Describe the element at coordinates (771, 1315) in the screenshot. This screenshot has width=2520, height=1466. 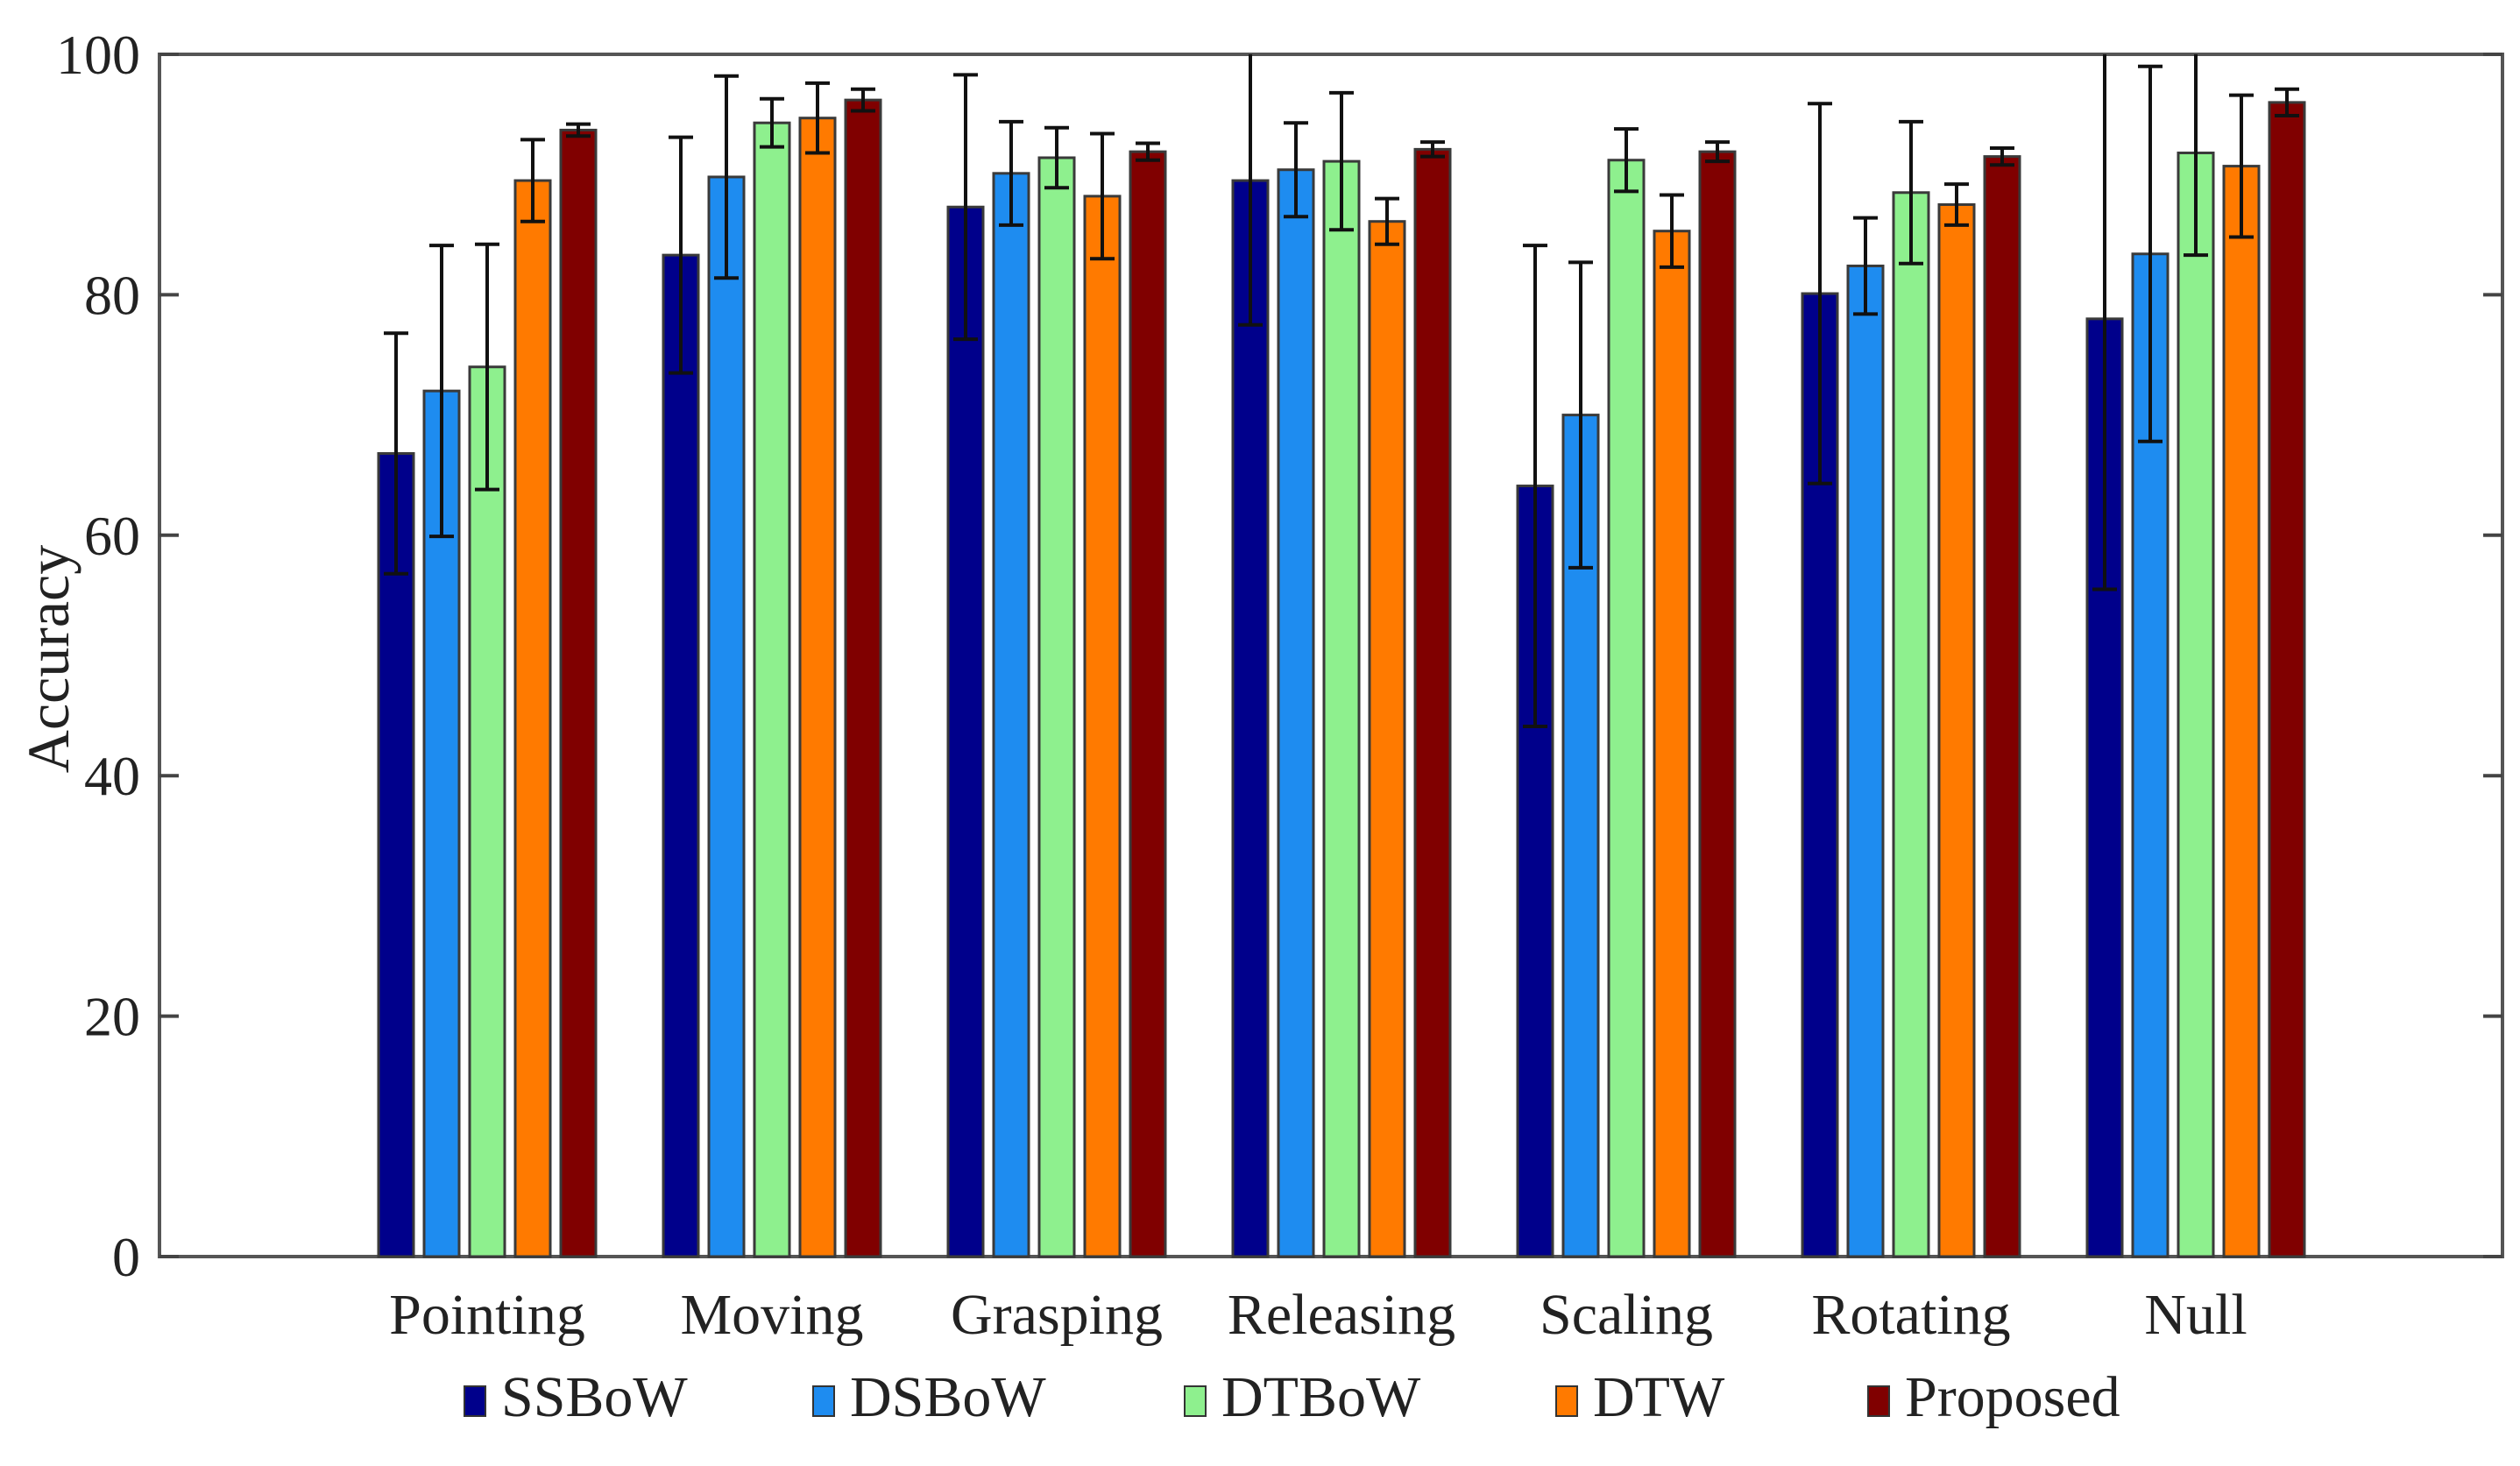
I see `x-category-label-moving: Moving` at that location.